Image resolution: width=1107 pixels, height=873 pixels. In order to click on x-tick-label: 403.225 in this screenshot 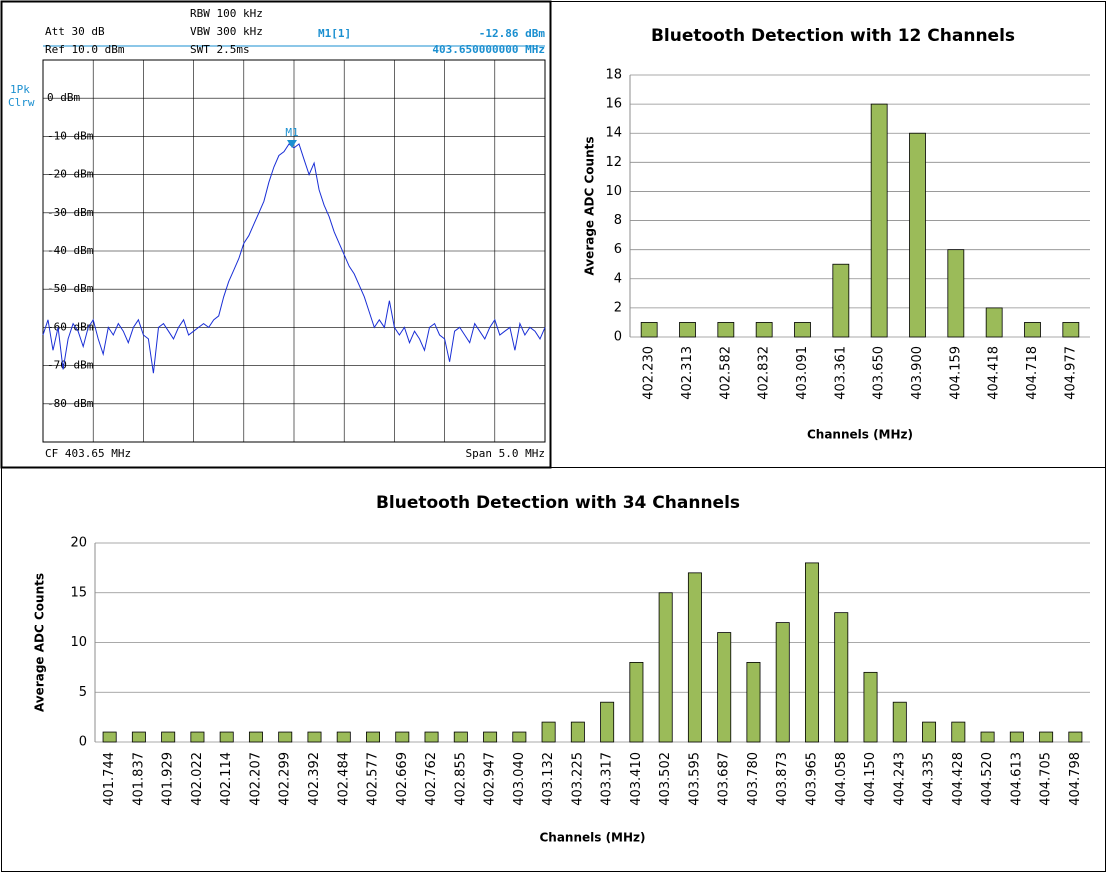, I will do `click(577, 779)`.